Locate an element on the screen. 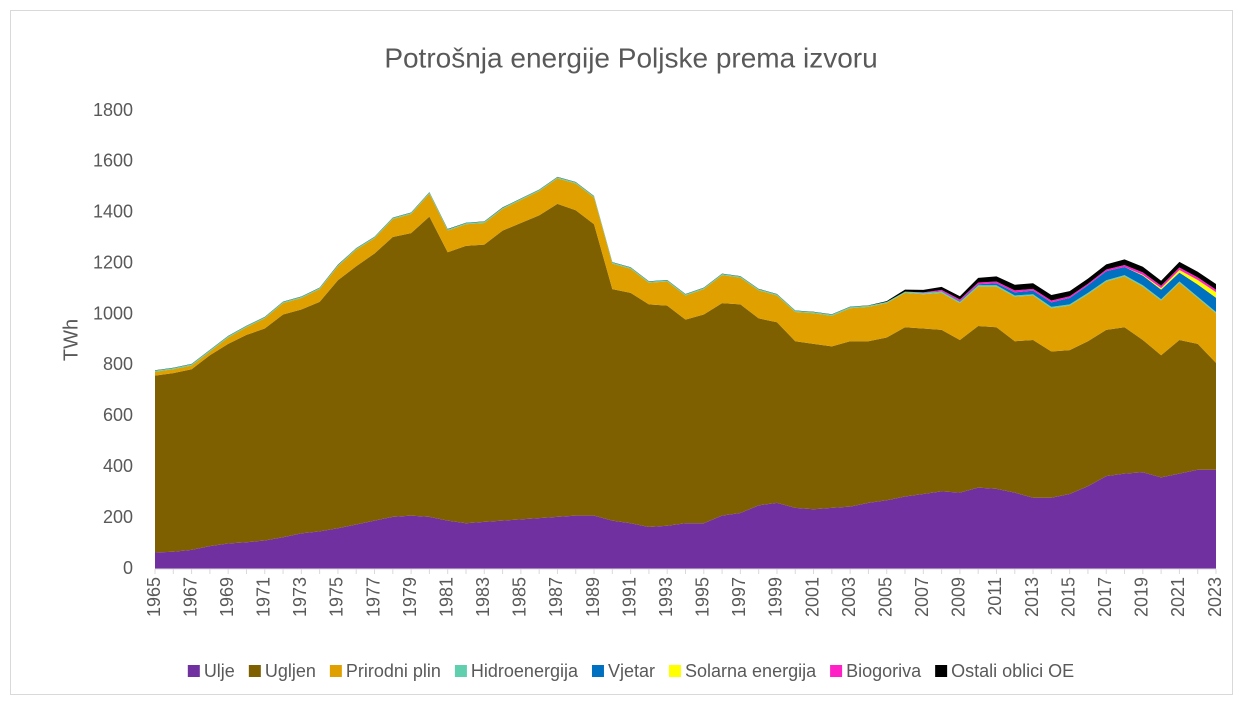  x-tick-label: 1993 is located at coordinates (666, 597).